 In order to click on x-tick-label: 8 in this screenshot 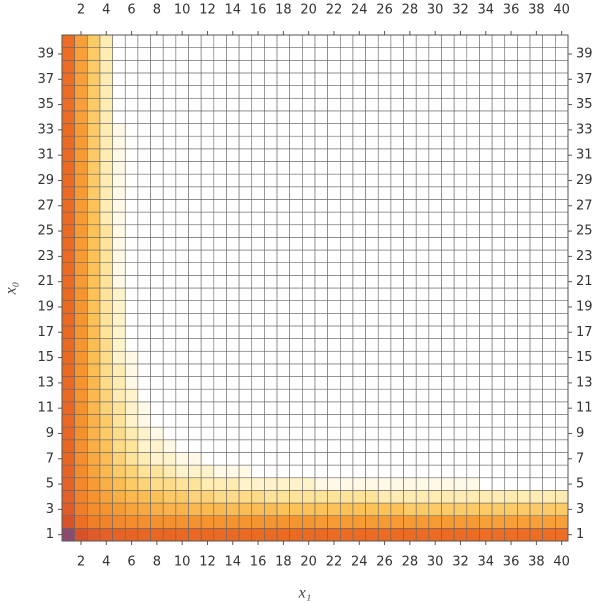, I will do `click(157, 10)`.